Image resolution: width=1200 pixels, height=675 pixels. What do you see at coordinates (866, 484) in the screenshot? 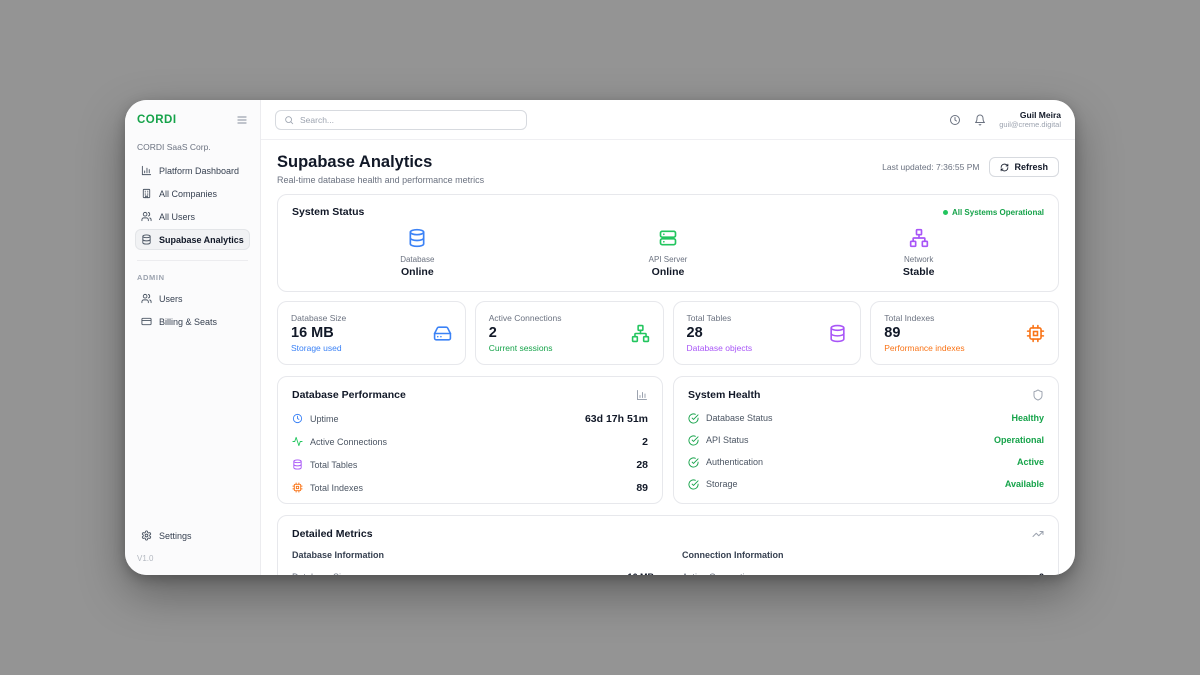
I see `health-row-storage: Storage Available` at bounding box center [866, 484].